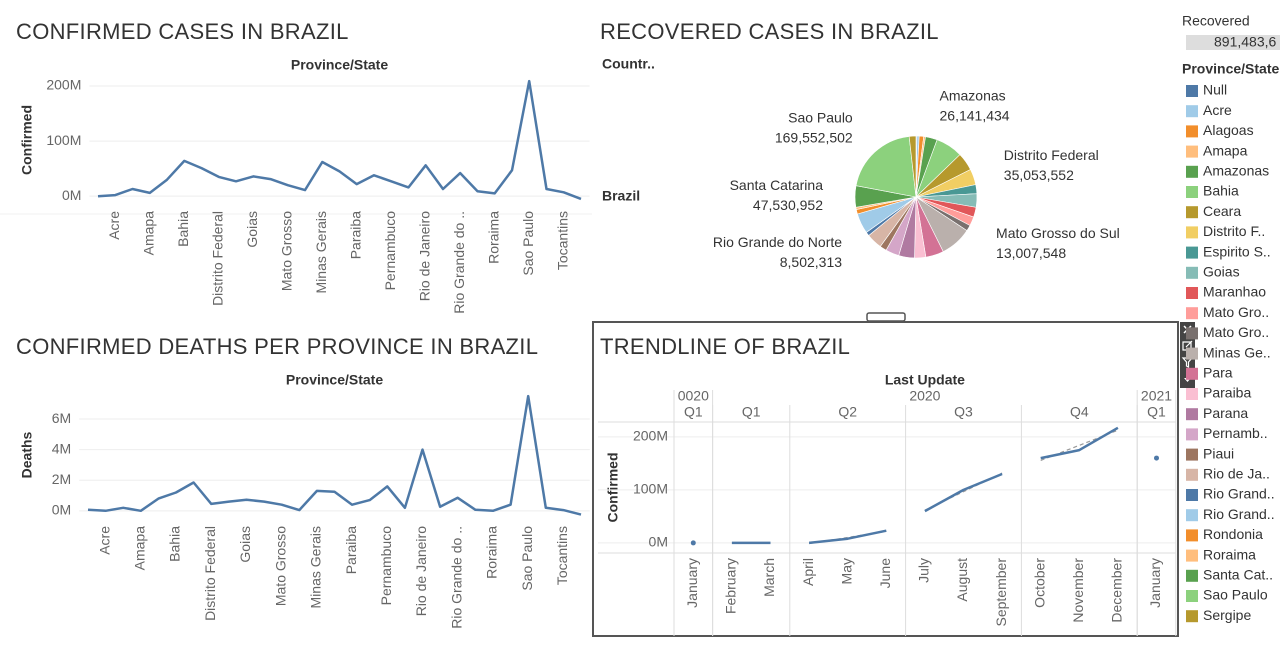 Image resolution: width=1280 pixels, height=647 pixels. What do you see at coordinates (924, 570) in the screenshot?
I see `x-tick-label: July` at bounding box center [924, 570].